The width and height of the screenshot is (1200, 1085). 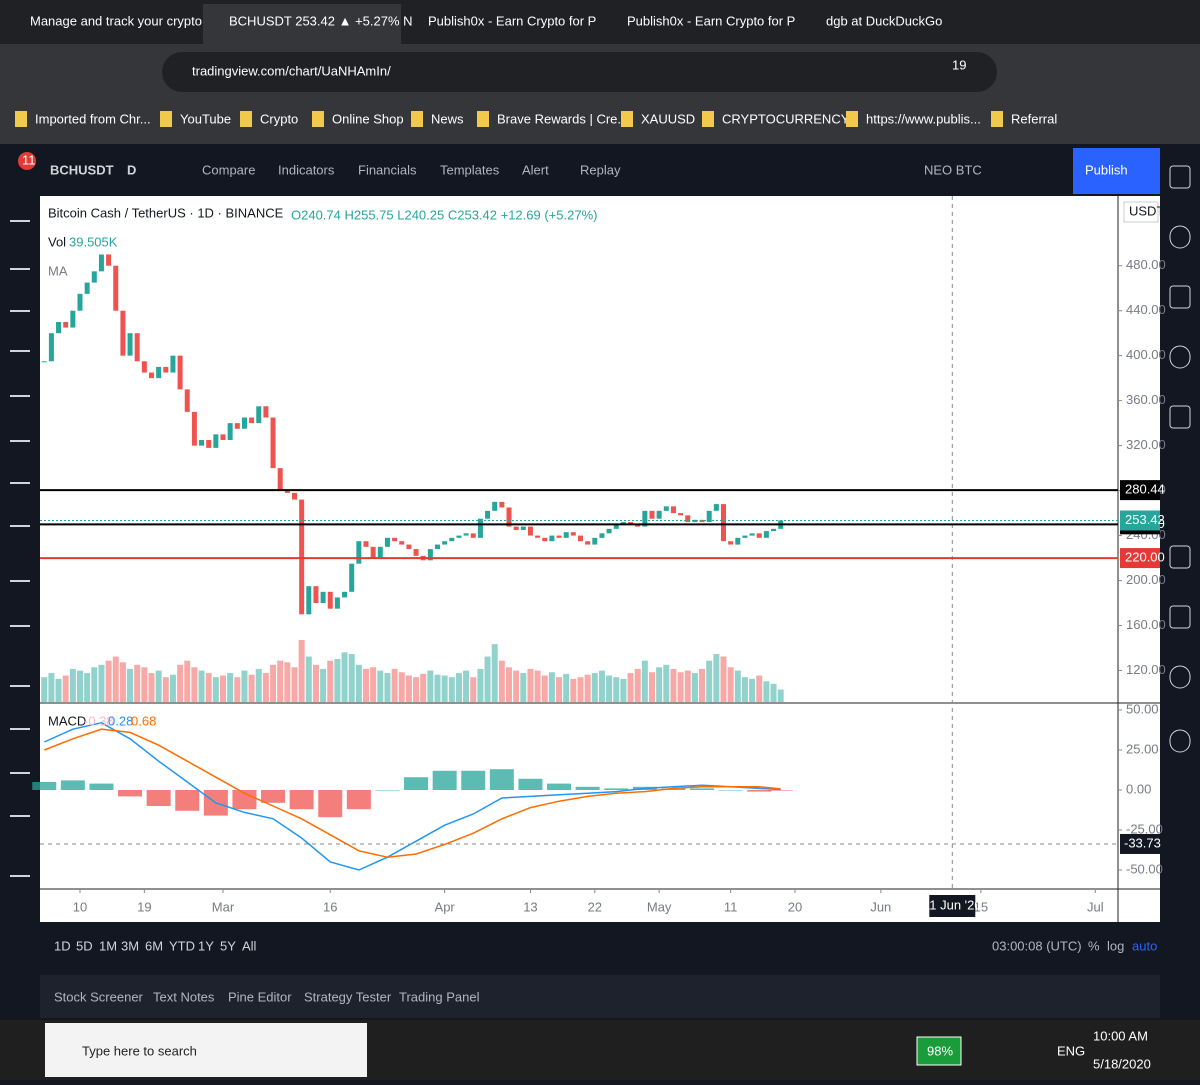 I want to click on timeframe: 1Y, so click(x=206, y=945).